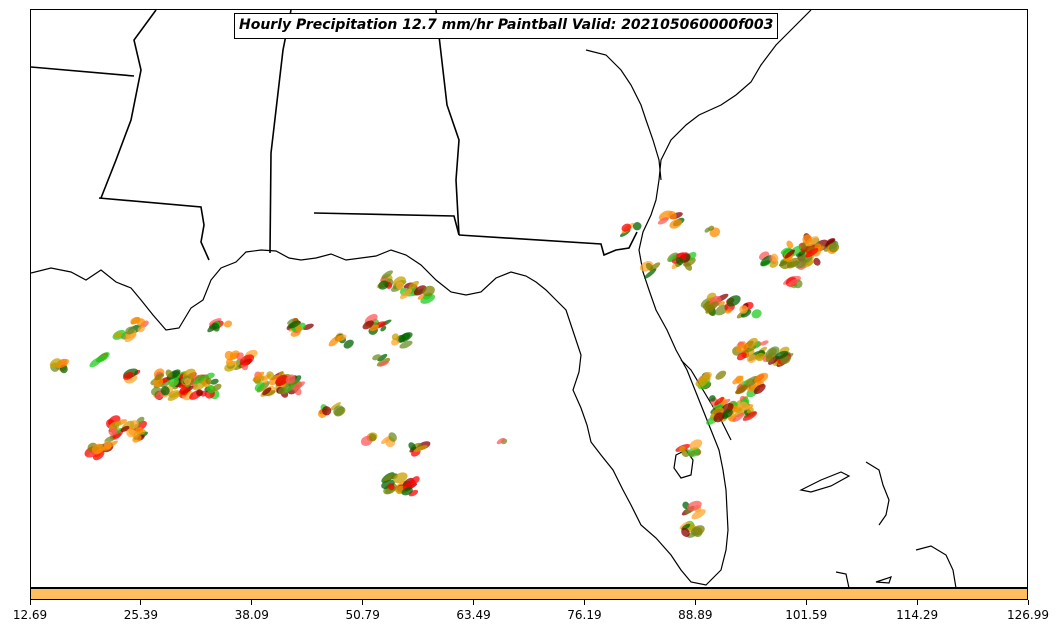  I want to click on border-ms-al, so click(280, 132).